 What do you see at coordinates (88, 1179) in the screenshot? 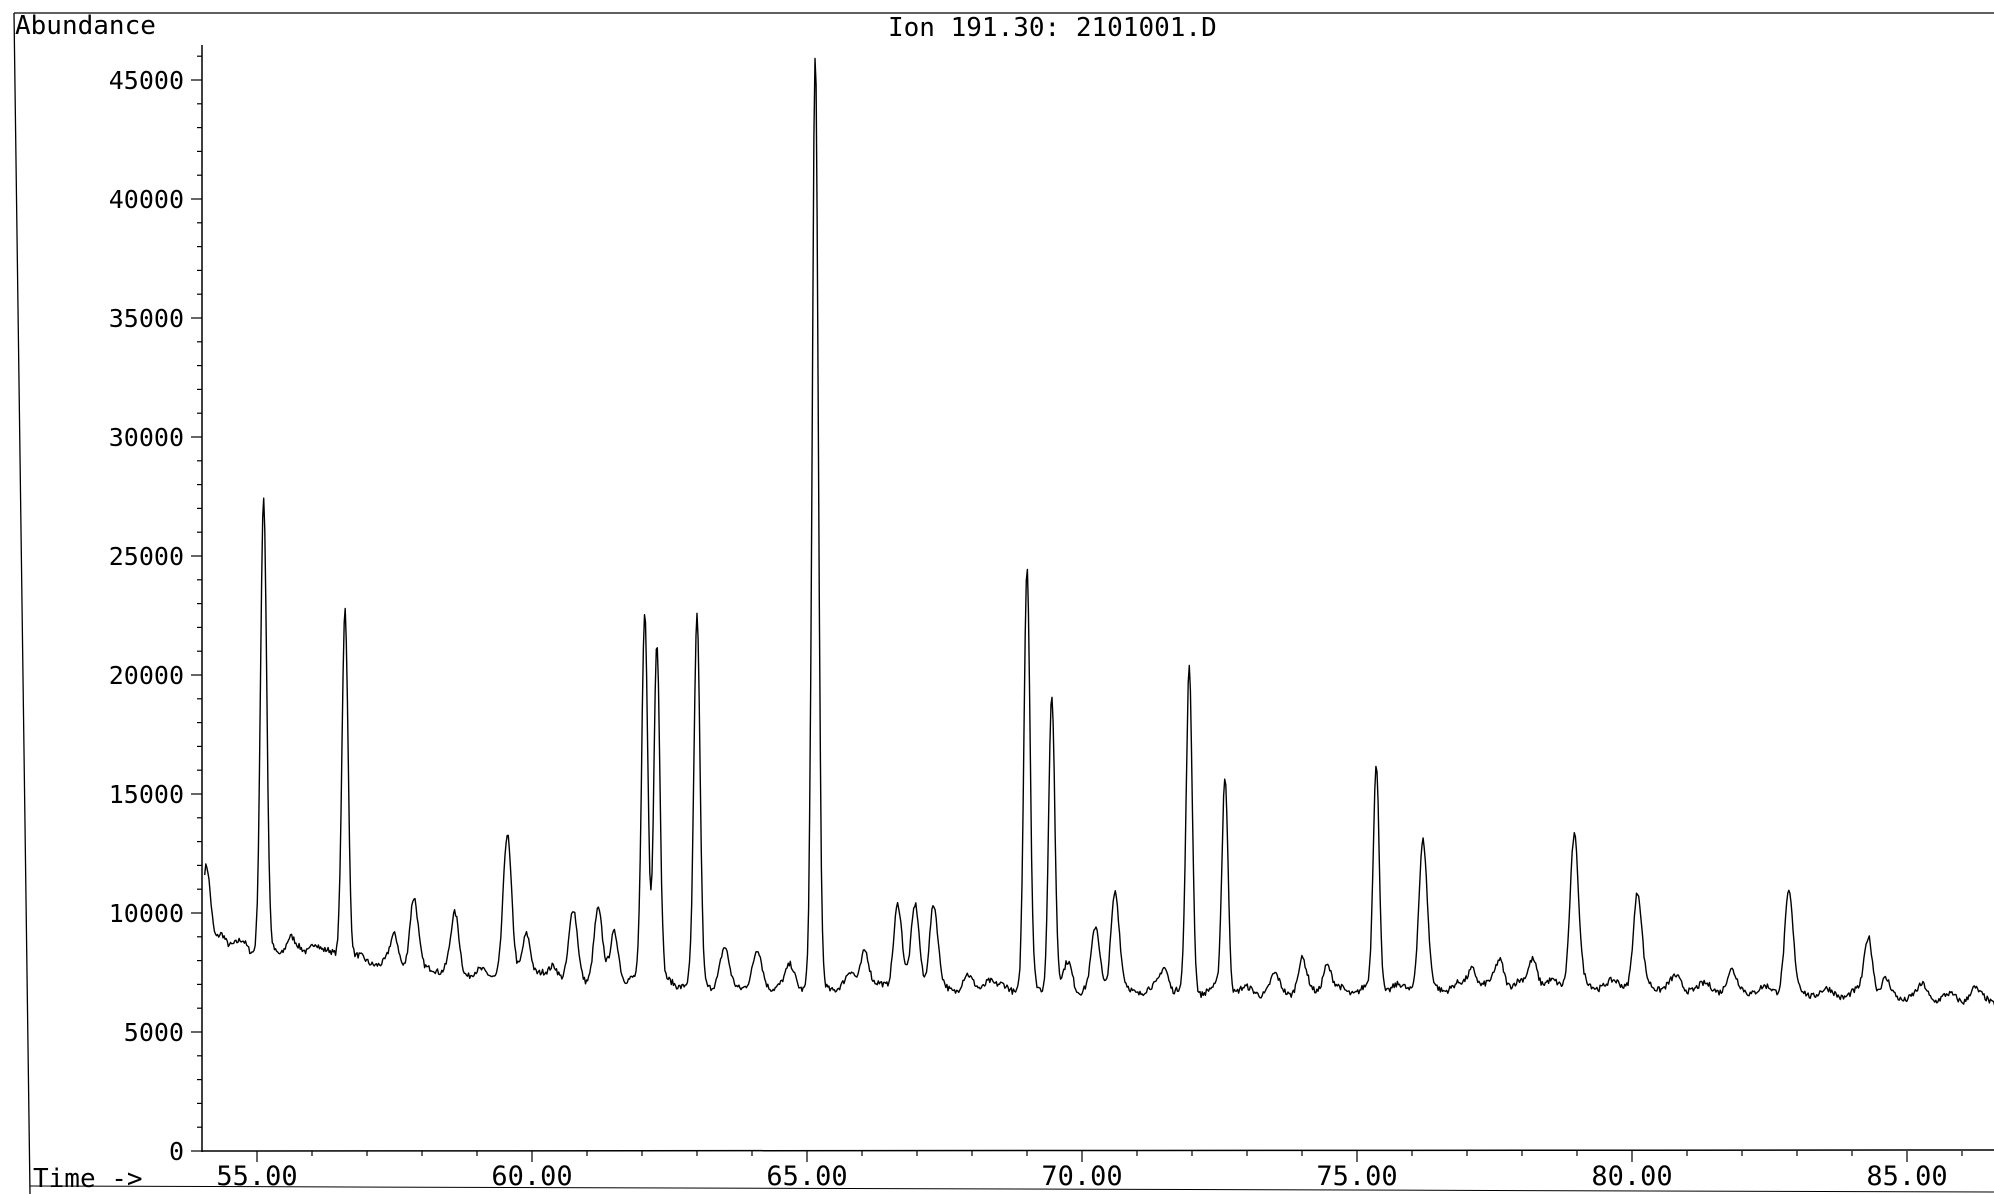
I see `x-axis-label: Time ->` at bounding box center [88, 1179].